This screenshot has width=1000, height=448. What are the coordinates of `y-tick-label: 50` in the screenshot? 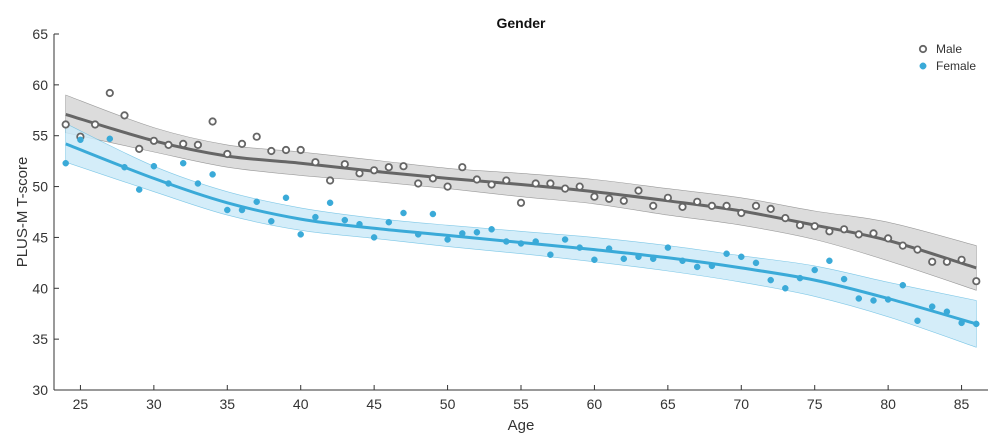 It's located at (40, 187).